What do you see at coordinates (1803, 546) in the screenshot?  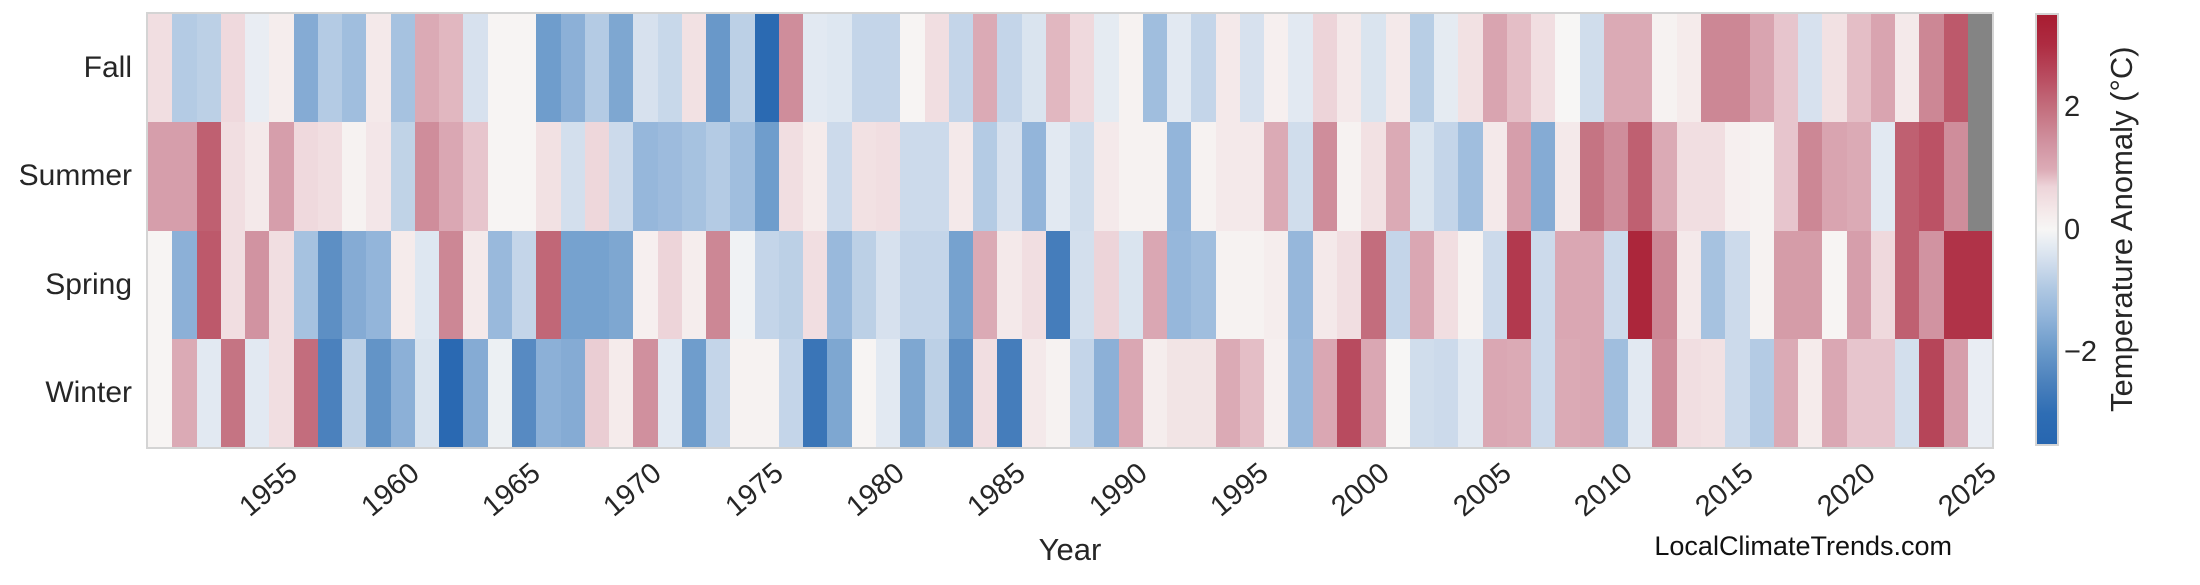 I see `watermark-text: LocalClimateTrends.com` at bounding box center [1803, 546].